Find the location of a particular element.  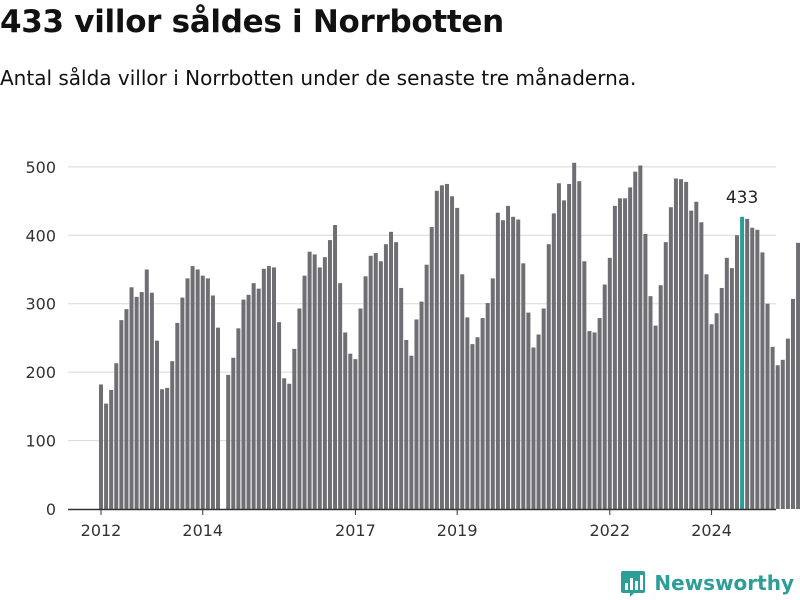

y-tick-label: 200 is located at coordinates (40, 372).